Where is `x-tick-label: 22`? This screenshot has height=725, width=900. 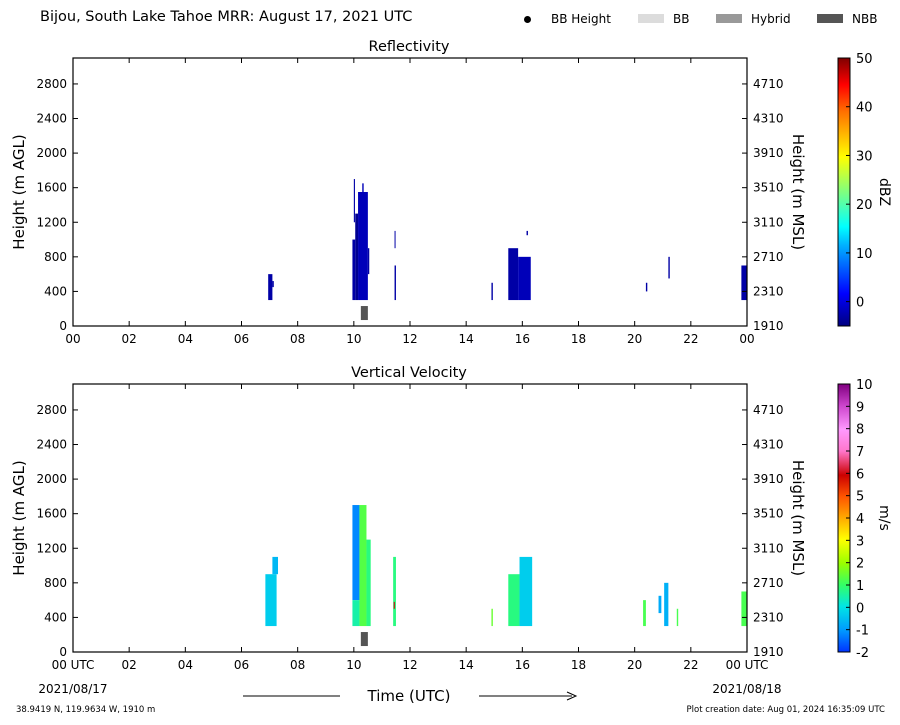
x-tick-label: 22 is located at coordinates (690, 665).